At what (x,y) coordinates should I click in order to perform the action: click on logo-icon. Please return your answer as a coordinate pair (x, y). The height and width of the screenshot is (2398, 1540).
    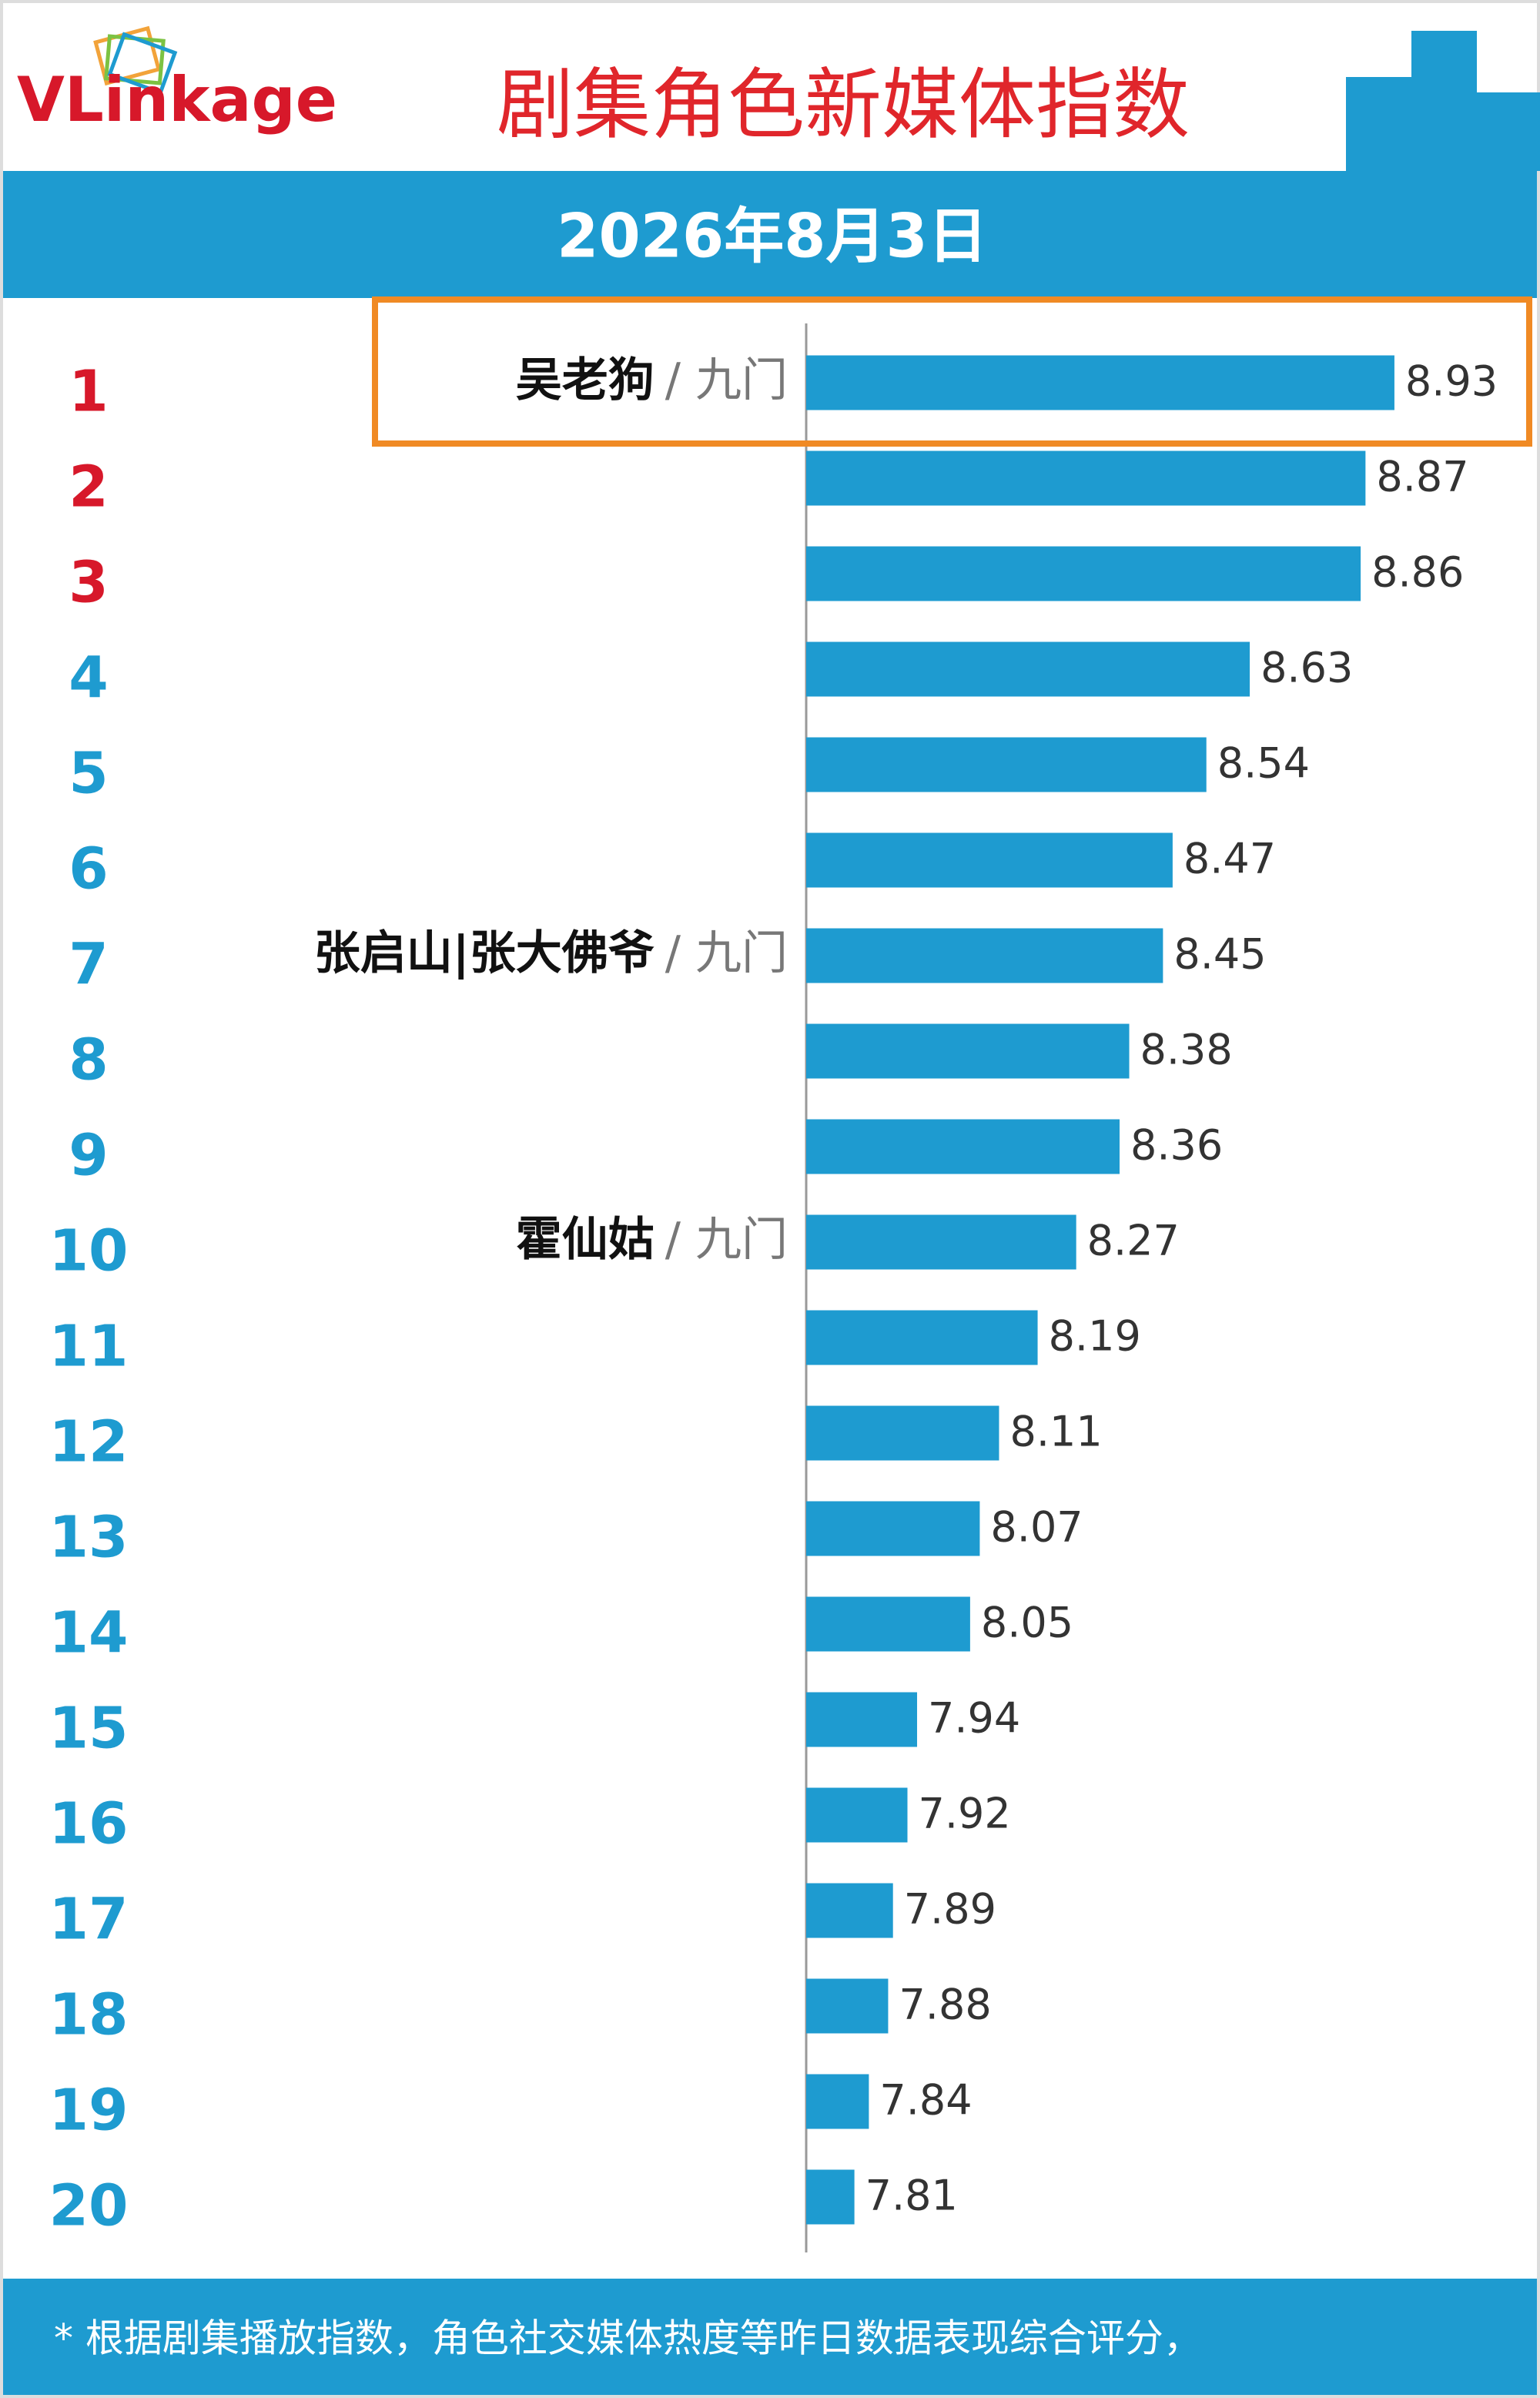
    Looking at the image, I should click on (135, 60).